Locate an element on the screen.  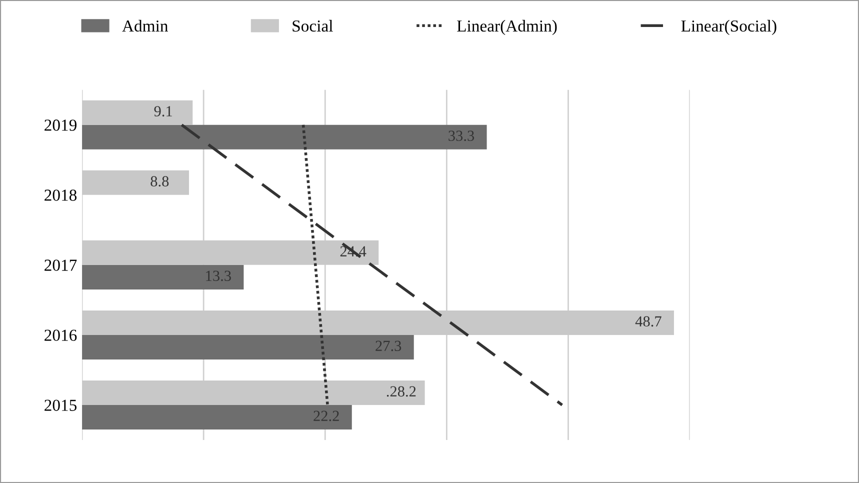
y-tick-label: 2016 is located at coordinates (60, 335).